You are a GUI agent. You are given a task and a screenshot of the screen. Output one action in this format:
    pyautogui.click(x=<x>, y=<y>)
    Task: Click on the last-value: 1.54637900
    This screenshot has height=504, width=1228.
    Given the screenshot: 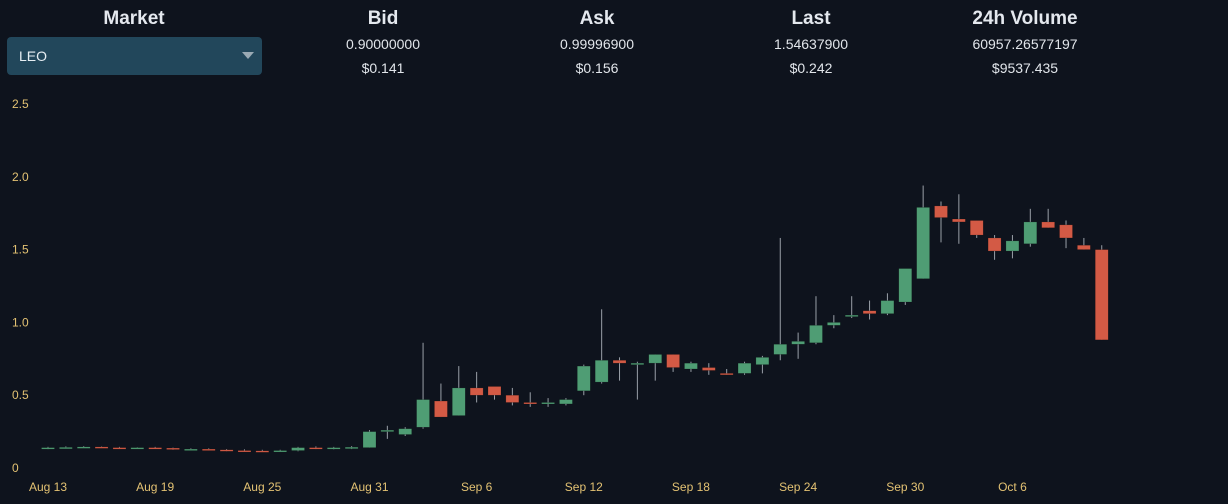 What is the action you would take?
    pyautogui.click(x=811, y=44)
    